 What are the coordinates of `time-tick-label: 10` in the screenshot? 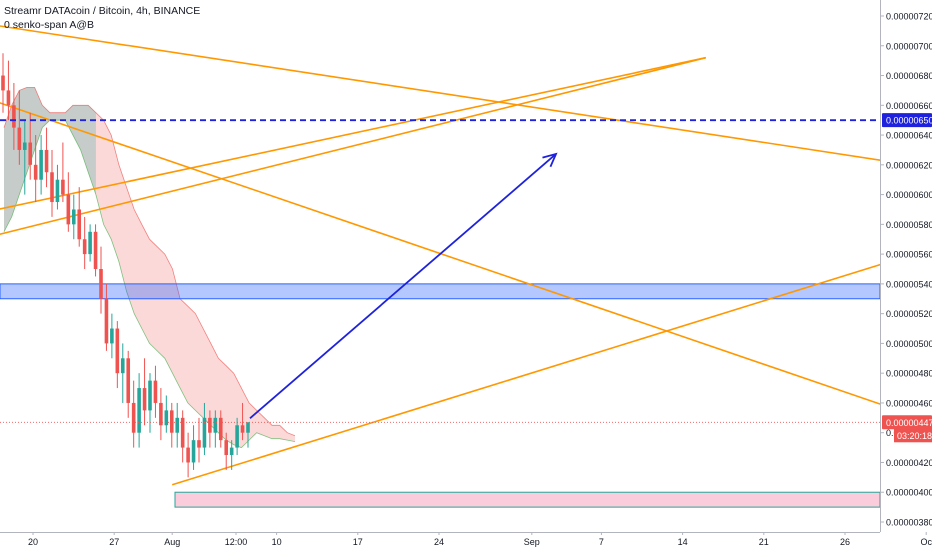 It's located at (277, 542).